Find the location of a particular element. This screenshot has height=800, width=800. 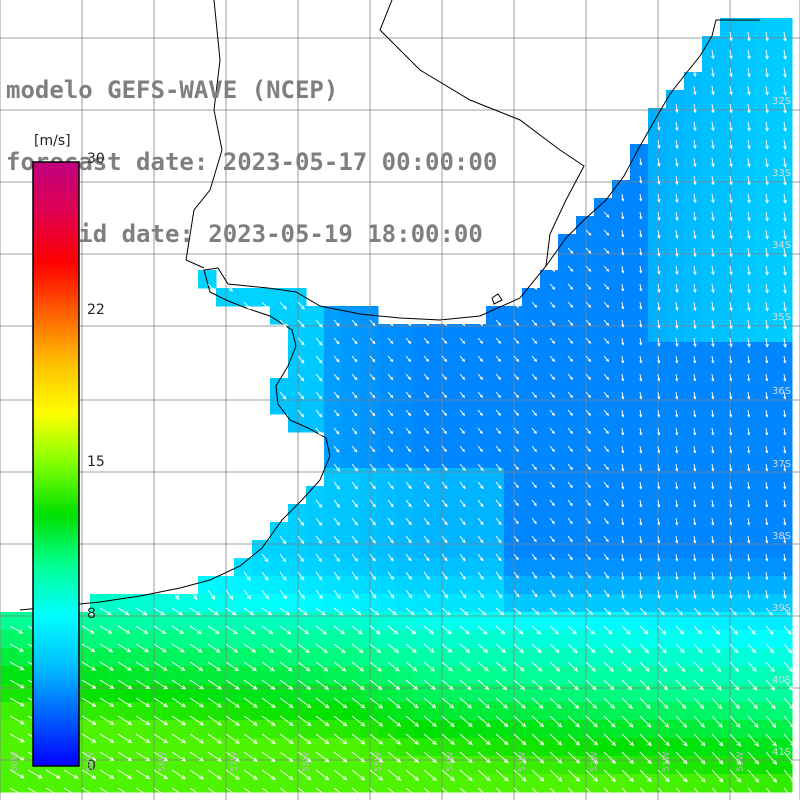

lon-label-60w: 60W is located at coordinates (15, 761).